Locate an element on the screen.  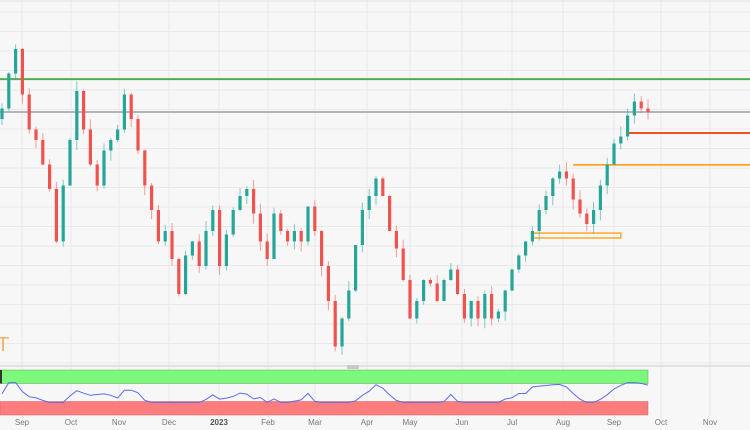
x-tick-label: 2023 is located at coordinates (219, 422).